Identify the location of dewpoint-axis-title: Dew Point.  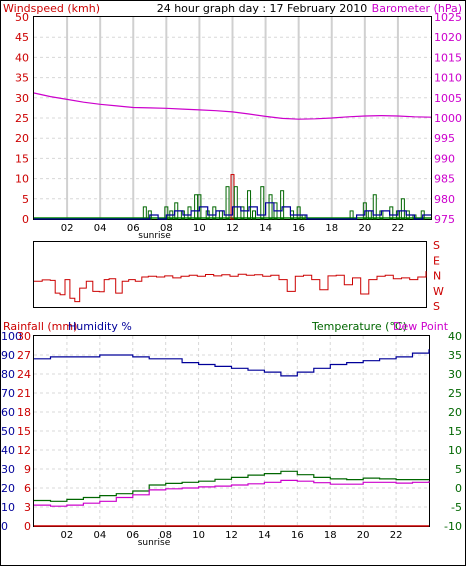
(421, 326).